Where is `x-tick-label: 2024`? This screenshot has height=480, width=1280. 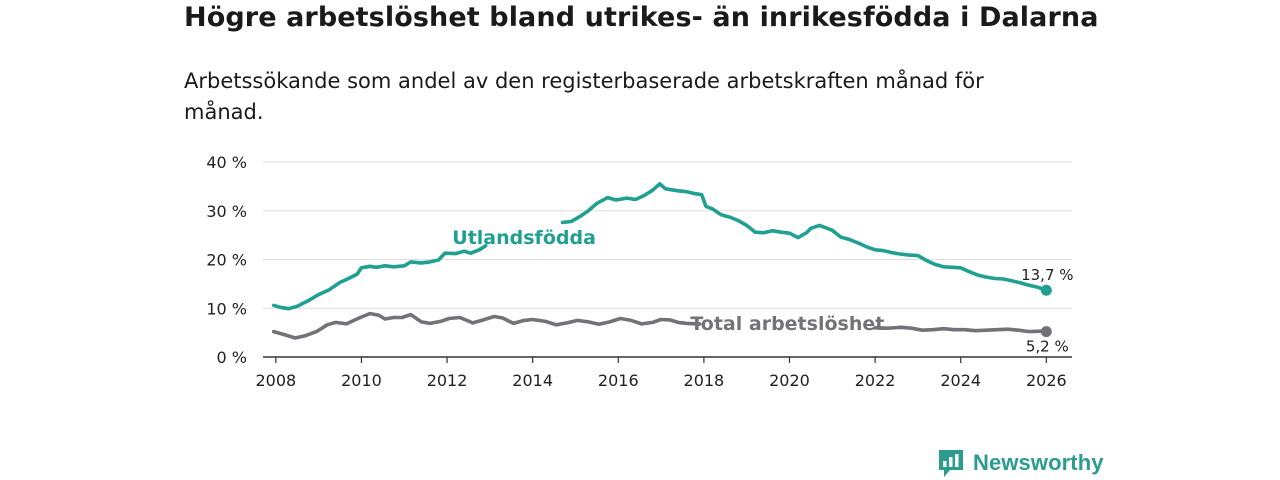 x-tick-label: 2024 is located at coordinates (960, 380).